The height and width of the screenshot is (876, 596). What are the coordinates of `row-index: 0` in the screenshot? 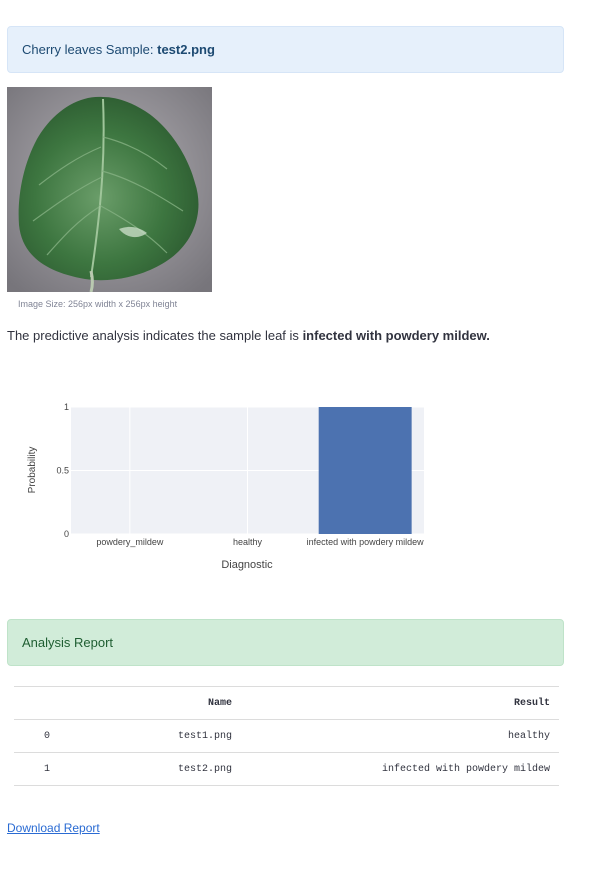 It's located at (47, 736).